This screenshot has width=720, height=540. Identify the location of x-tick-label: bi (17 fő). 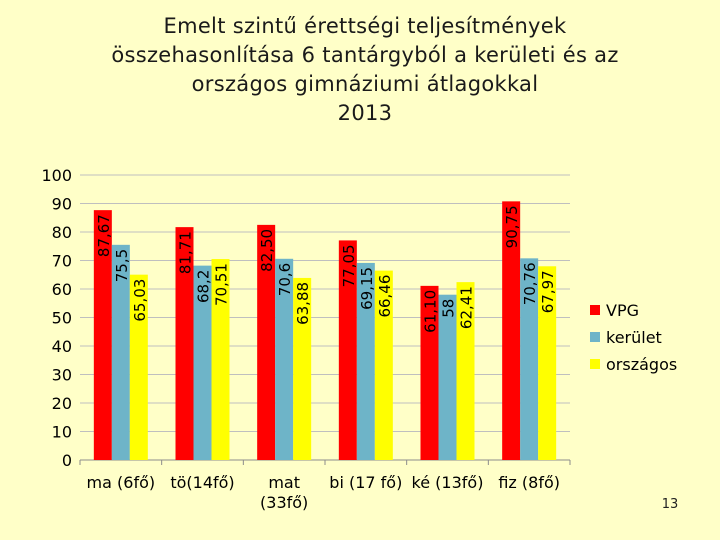
(365, 482).